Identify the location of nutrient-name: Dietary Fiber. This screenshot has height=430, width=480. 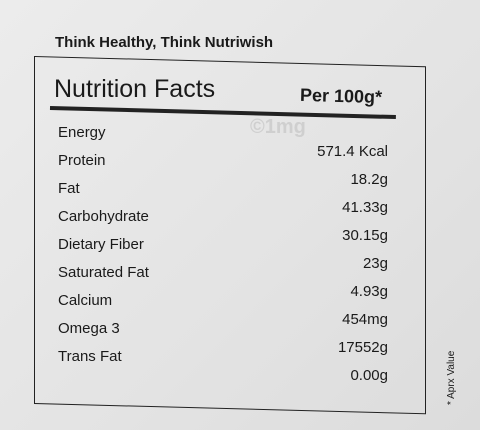
(101, 244).